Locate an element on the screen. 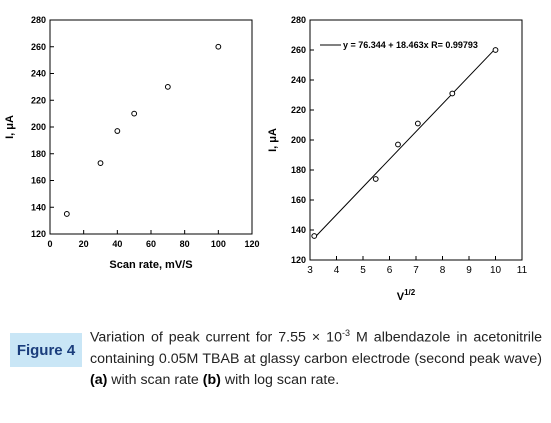 This screenshot has height=423, width=551. chart-a-x-tick-label: 0 is located at coordinates (49, 244).